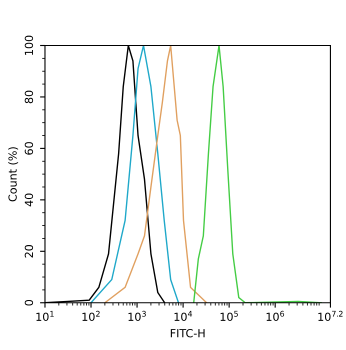 The image size is (346, 350). I want to click on x-tick-label: 10$^{6}$, so click(275, 315).